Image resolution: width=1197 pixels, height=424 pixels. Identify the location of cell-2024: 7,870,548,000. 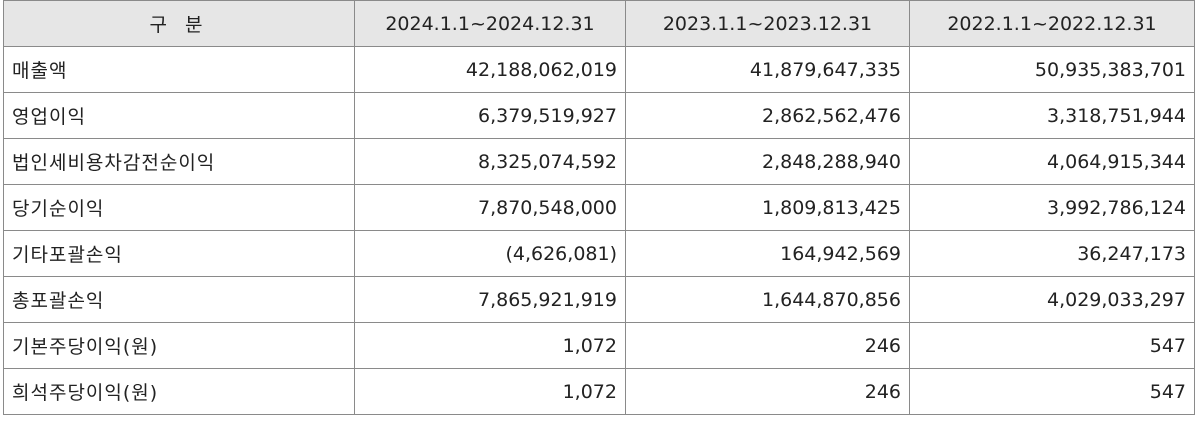
(490, 207).